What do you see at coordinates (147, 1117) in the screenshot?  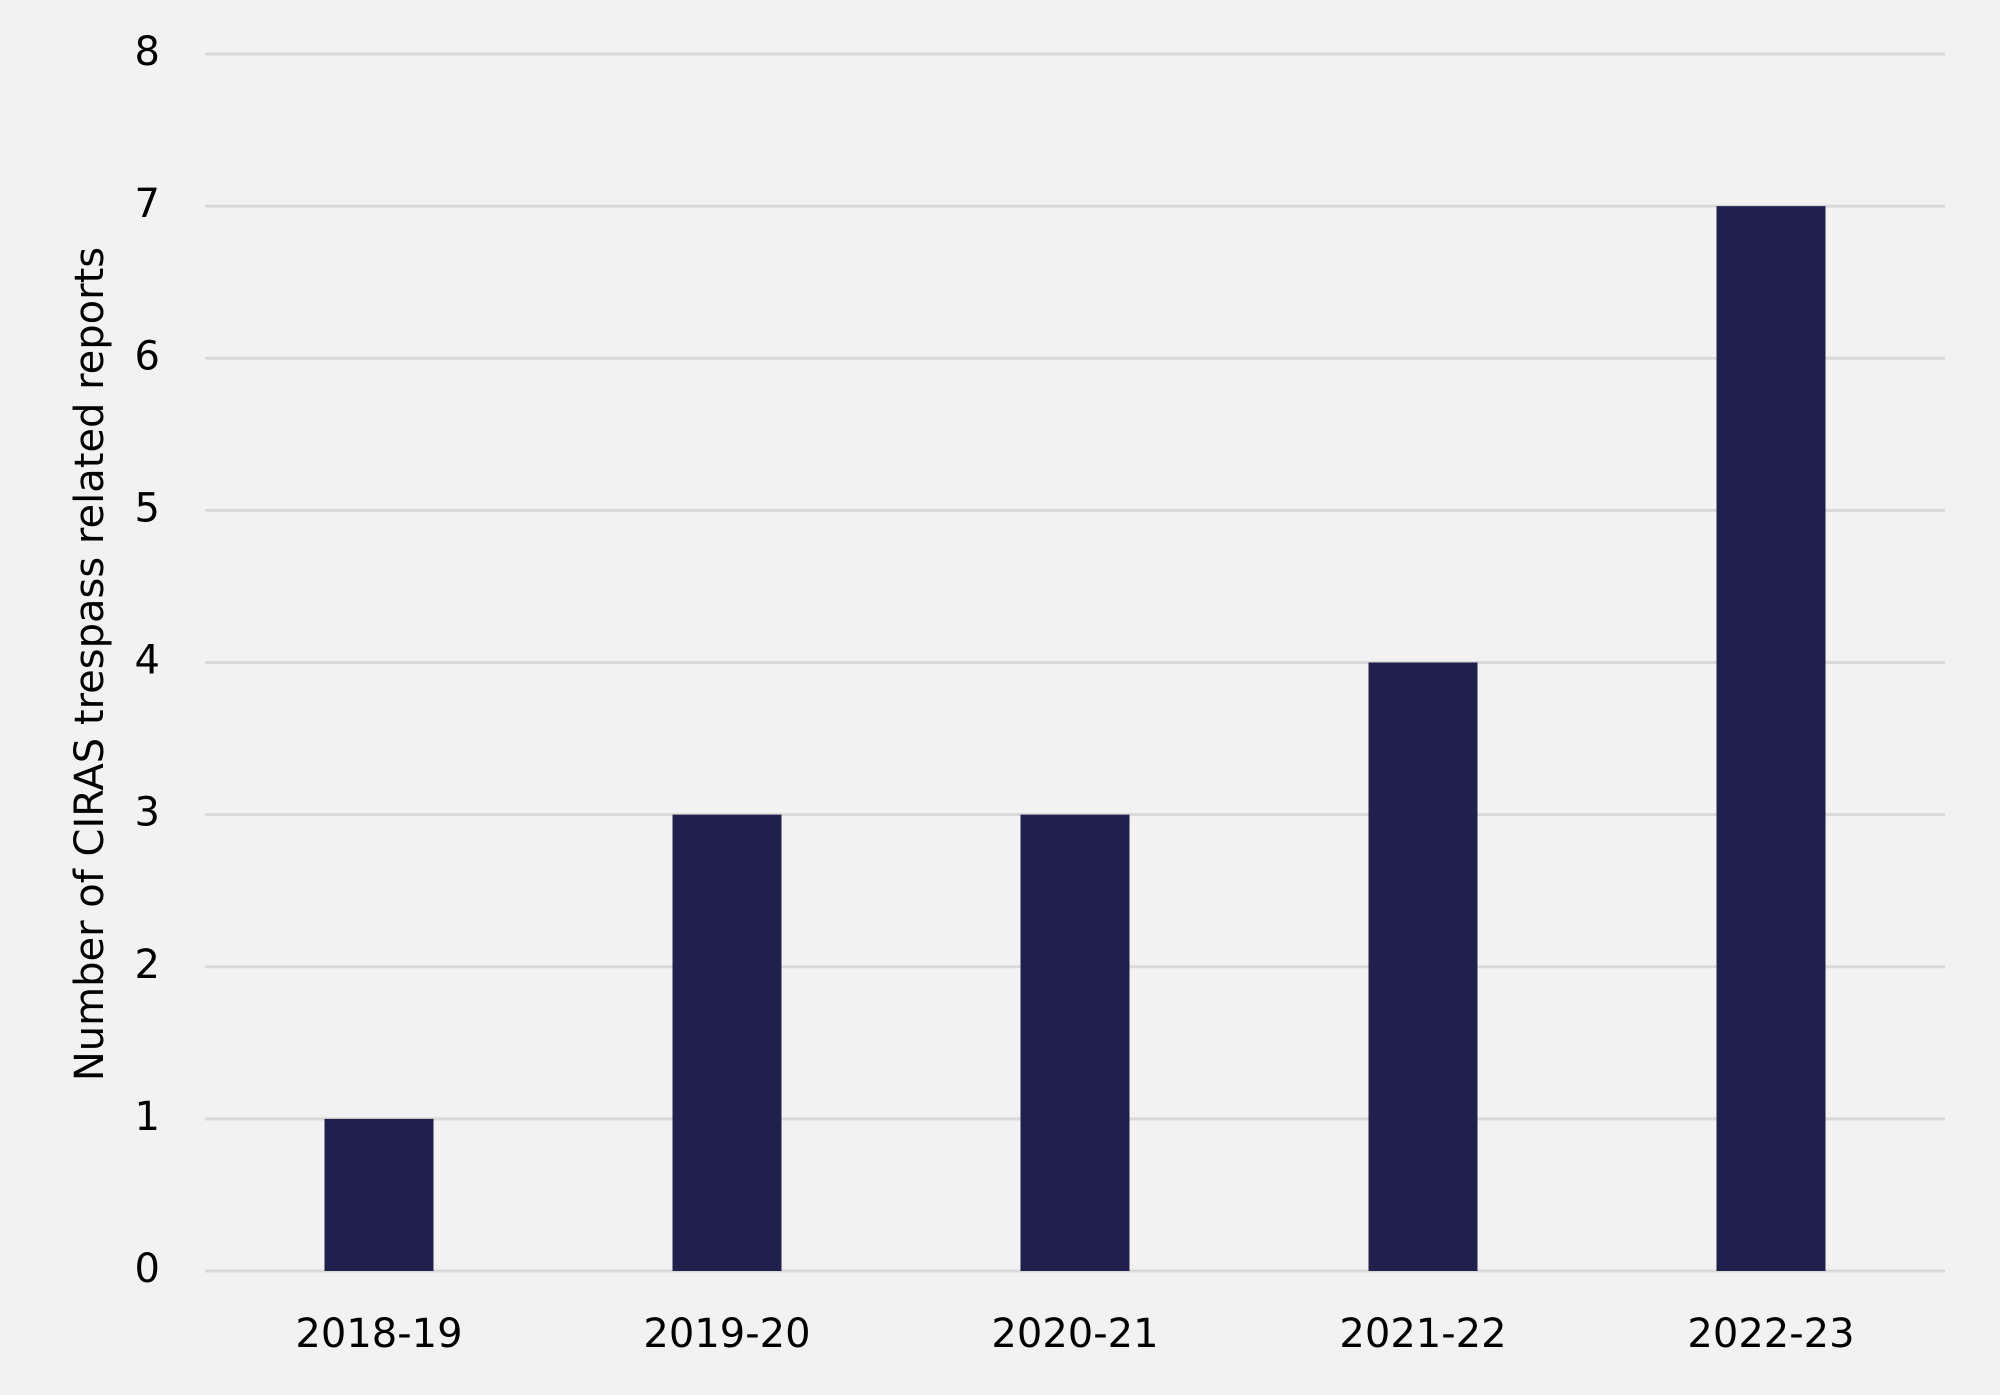 I see `y-tick-label: 1` at bounding box center [147, 1117].